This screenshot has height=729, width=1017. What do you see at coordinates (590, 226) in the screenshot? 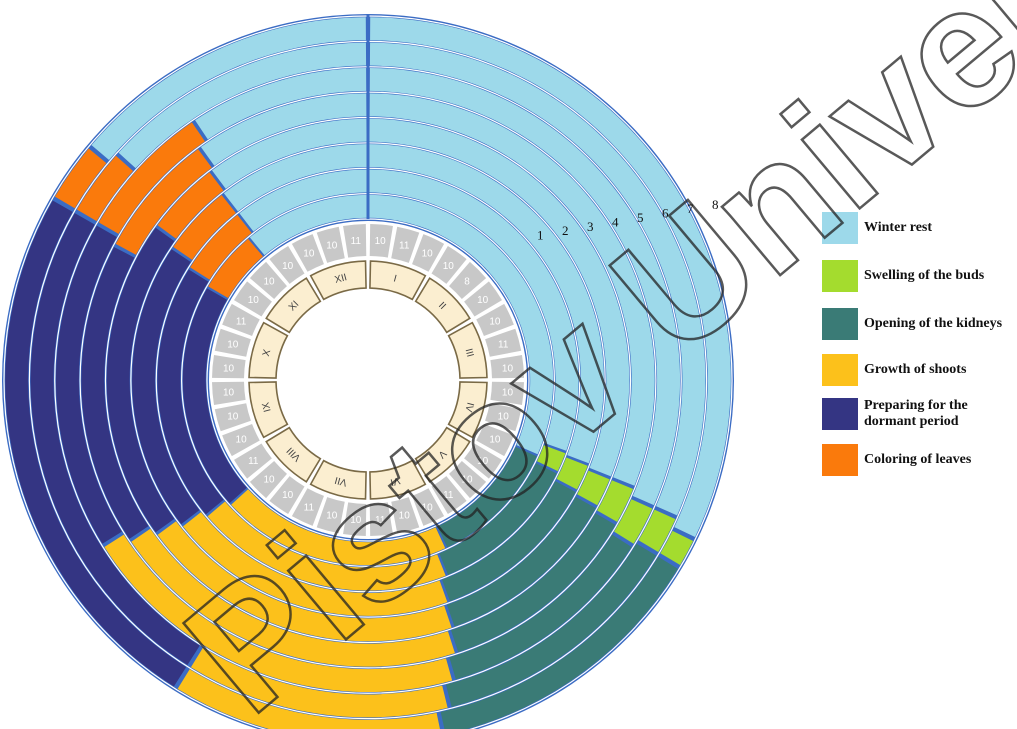
I see `ring-number-label: 3` at bounding box center [590, 226].